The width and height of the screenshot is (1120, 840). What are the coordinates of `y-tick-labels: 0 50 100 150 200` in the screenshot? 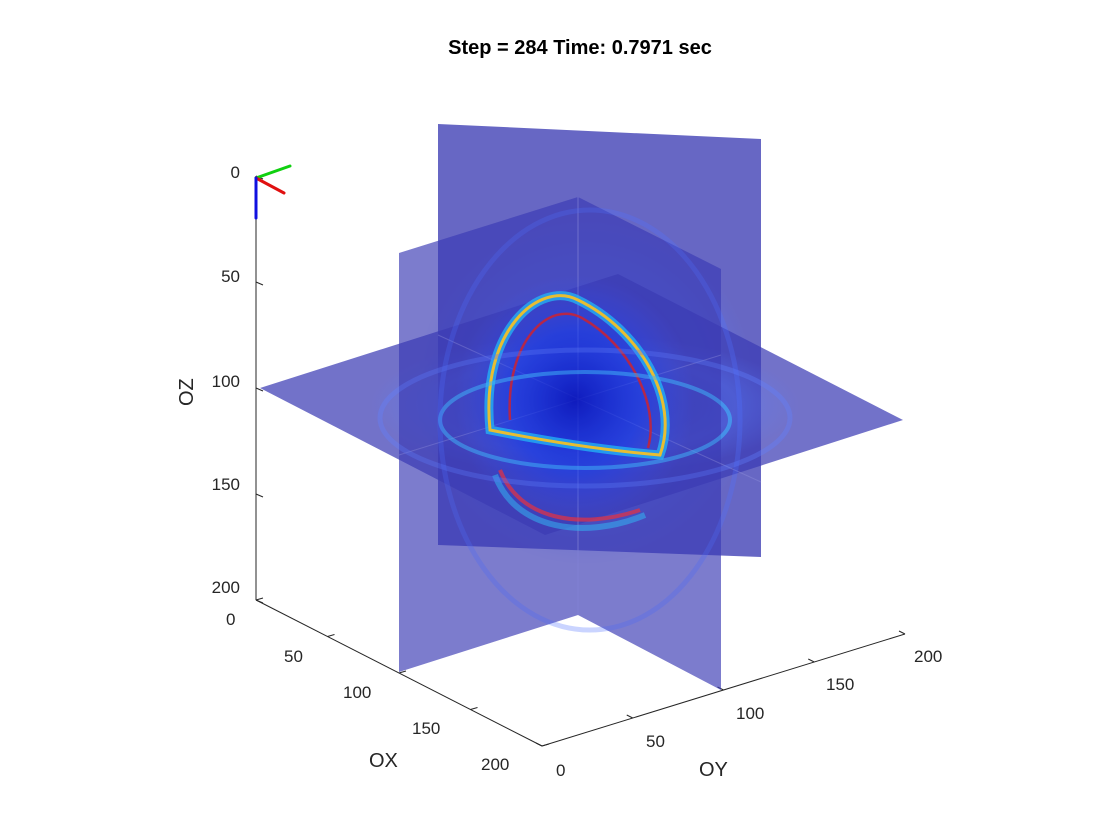 It's located at (749, 713).